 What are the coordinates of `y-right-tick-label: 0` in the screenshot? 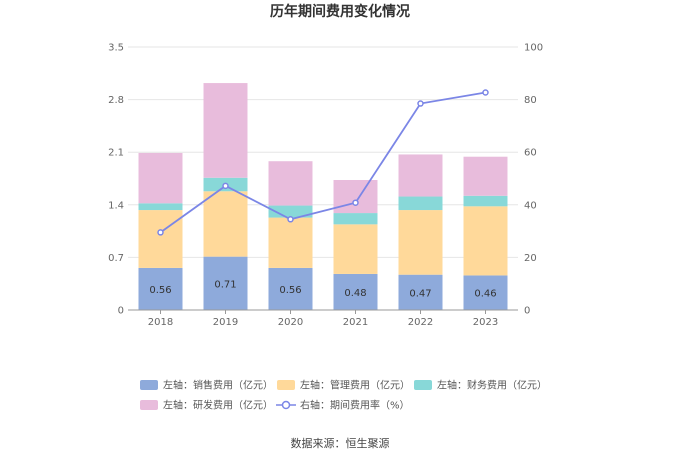 It's located at (527, 311).